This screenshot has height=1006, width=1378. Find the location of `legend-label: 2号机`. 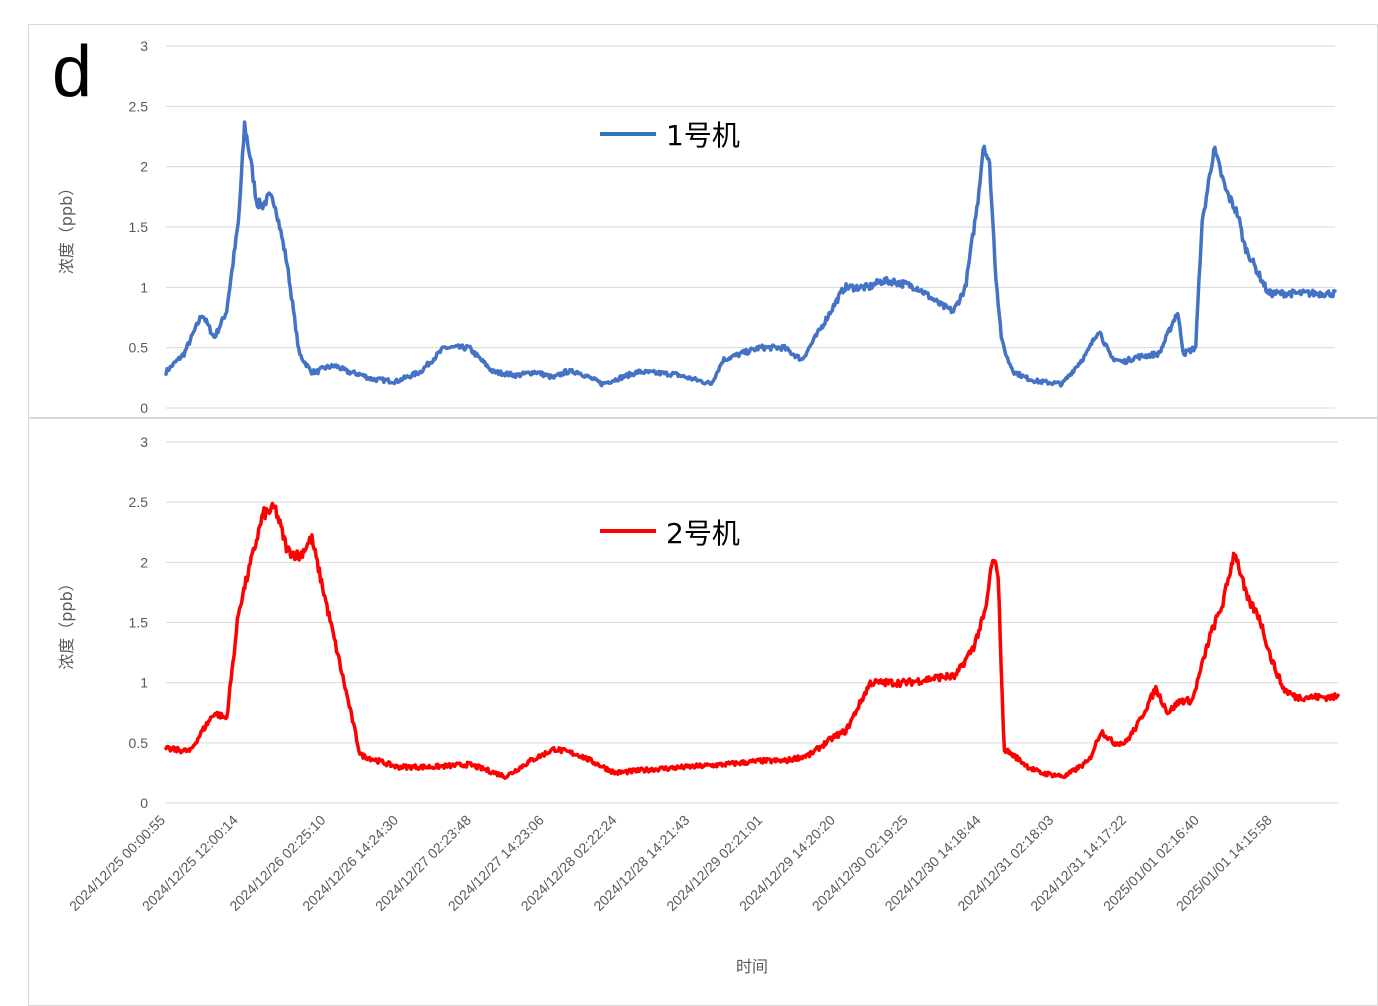

legend-label: 2号机 is located at coordinates (703, 533).